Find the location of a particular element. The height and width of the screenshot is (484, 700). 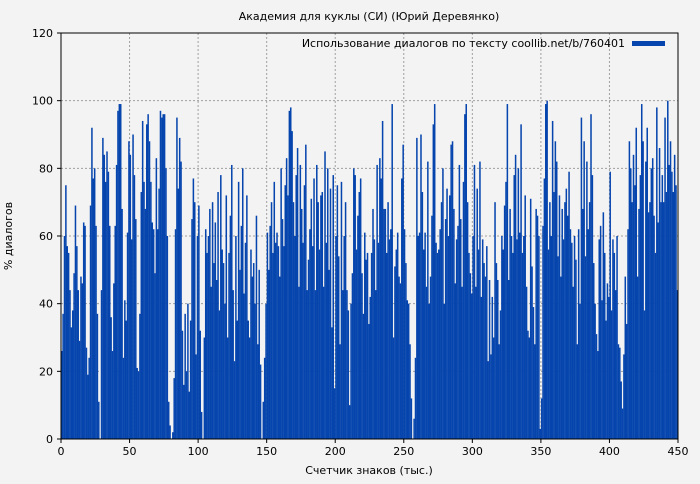

y-tick-label: 0 is located at coordinates (49, 439).